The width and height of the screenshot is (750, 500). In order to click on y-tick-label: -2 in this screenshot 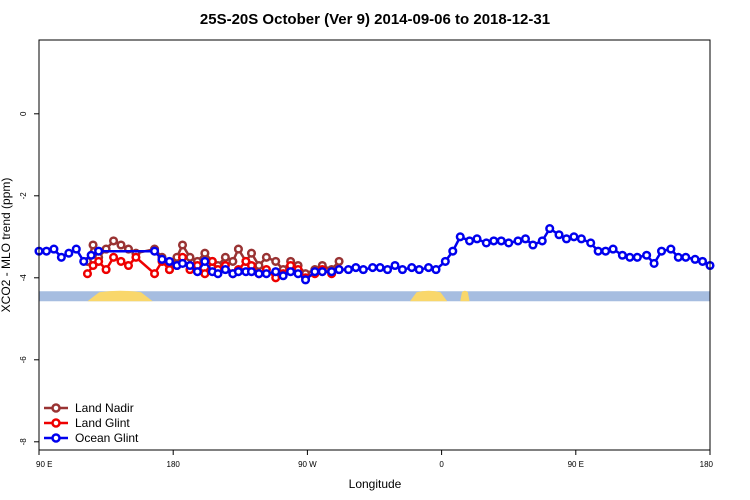, I will do `click(23, 196)`.